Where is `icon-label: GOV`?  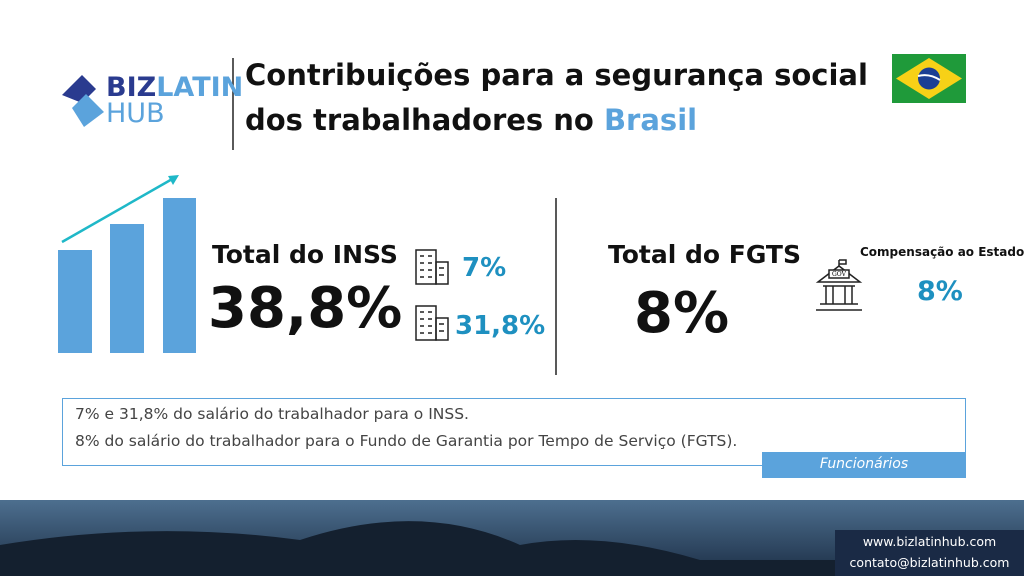
icon-label: GOV is located at coordinates (839, 274).